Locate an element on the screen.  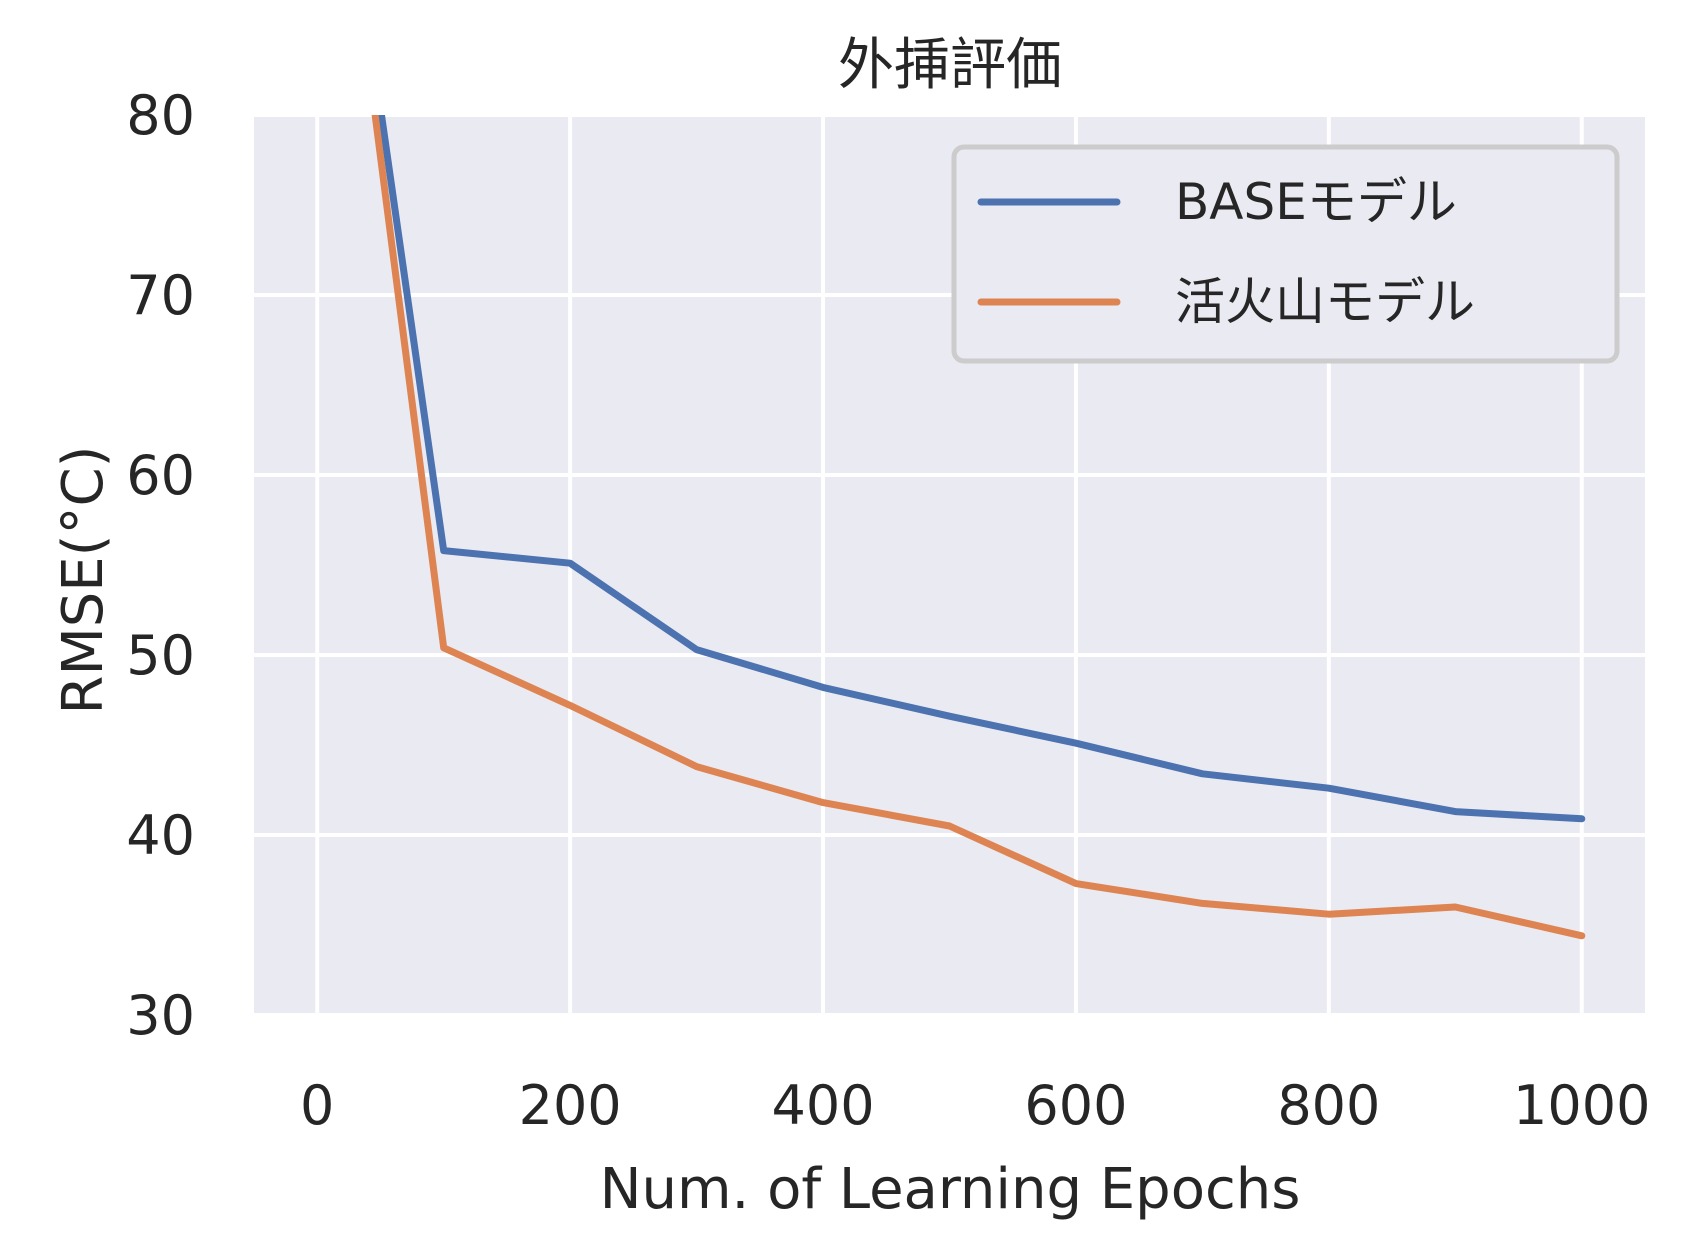
y-tick-label: 50 is located at coordinates (160, 655).